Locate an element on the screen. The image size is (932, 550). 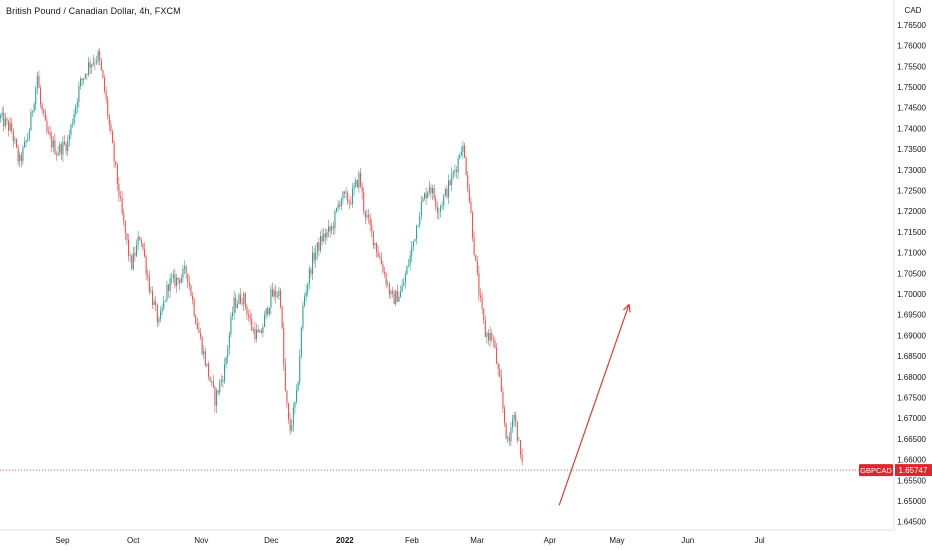
arrow-shaft is located at coordinates (594, 405).